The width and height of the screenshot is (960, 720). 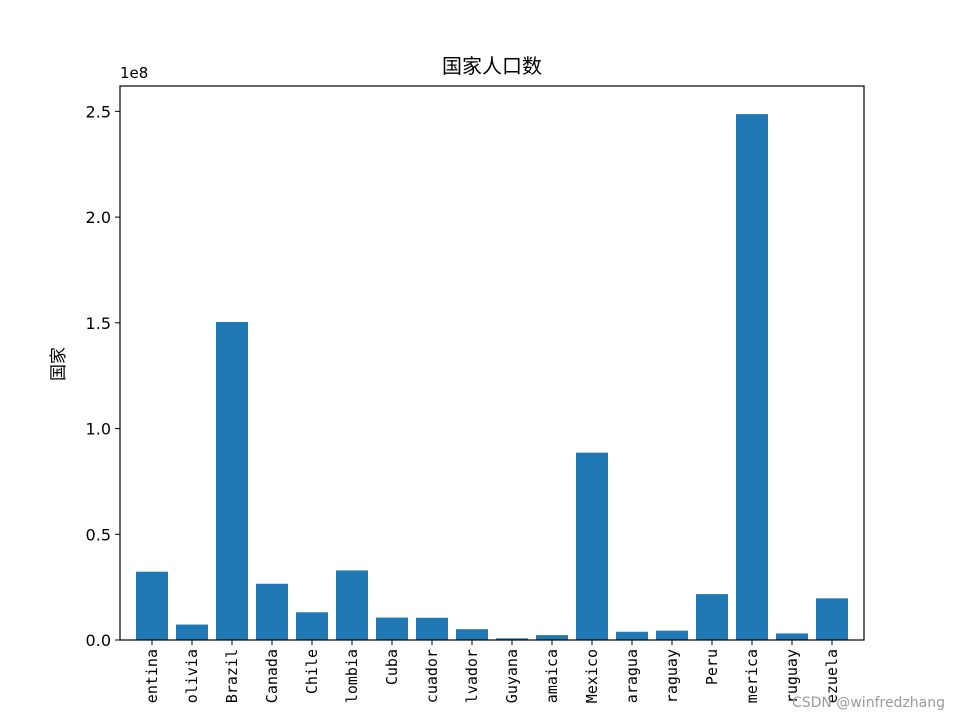 What do you see at coordinates (552, 676) in the screenshot?
I see `x-tick-label: amaica` at bounding box center [552, 676].